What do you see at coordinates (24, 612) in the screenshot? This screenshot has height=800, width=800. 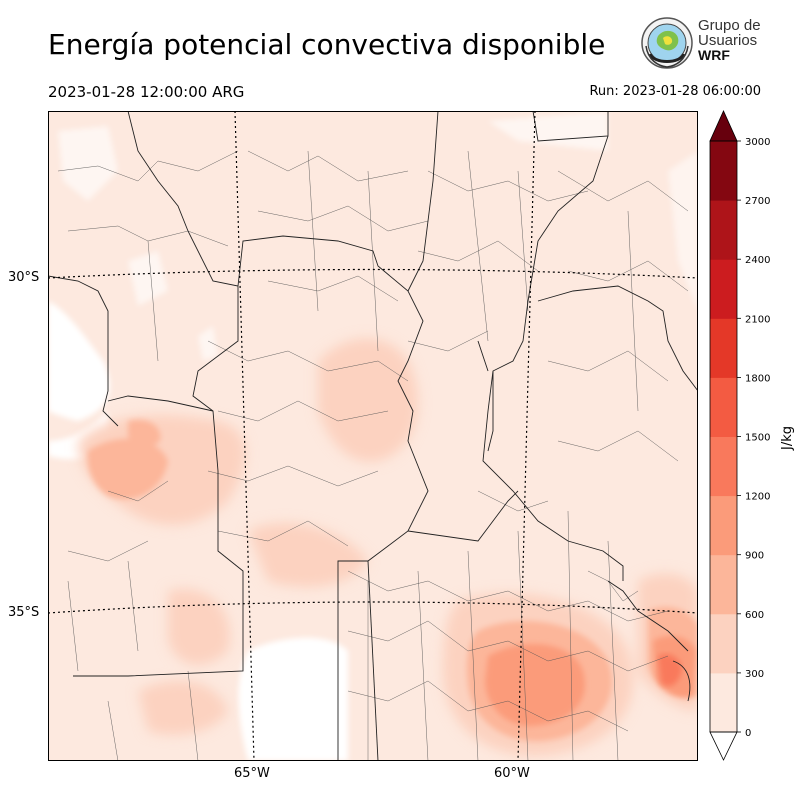 I see `lat-label-35s: 35°S` at bounding box center [24, 612].